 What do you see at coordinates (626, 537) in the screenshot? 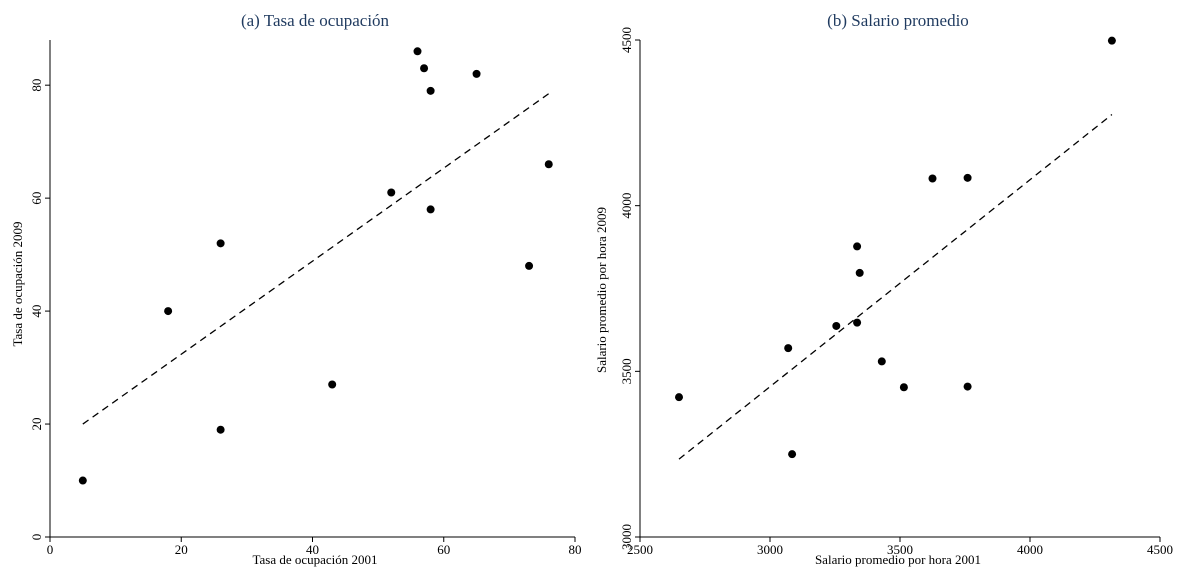
I see `panel-b-y-tick-label: 3000` at bounding box center [626, 537].